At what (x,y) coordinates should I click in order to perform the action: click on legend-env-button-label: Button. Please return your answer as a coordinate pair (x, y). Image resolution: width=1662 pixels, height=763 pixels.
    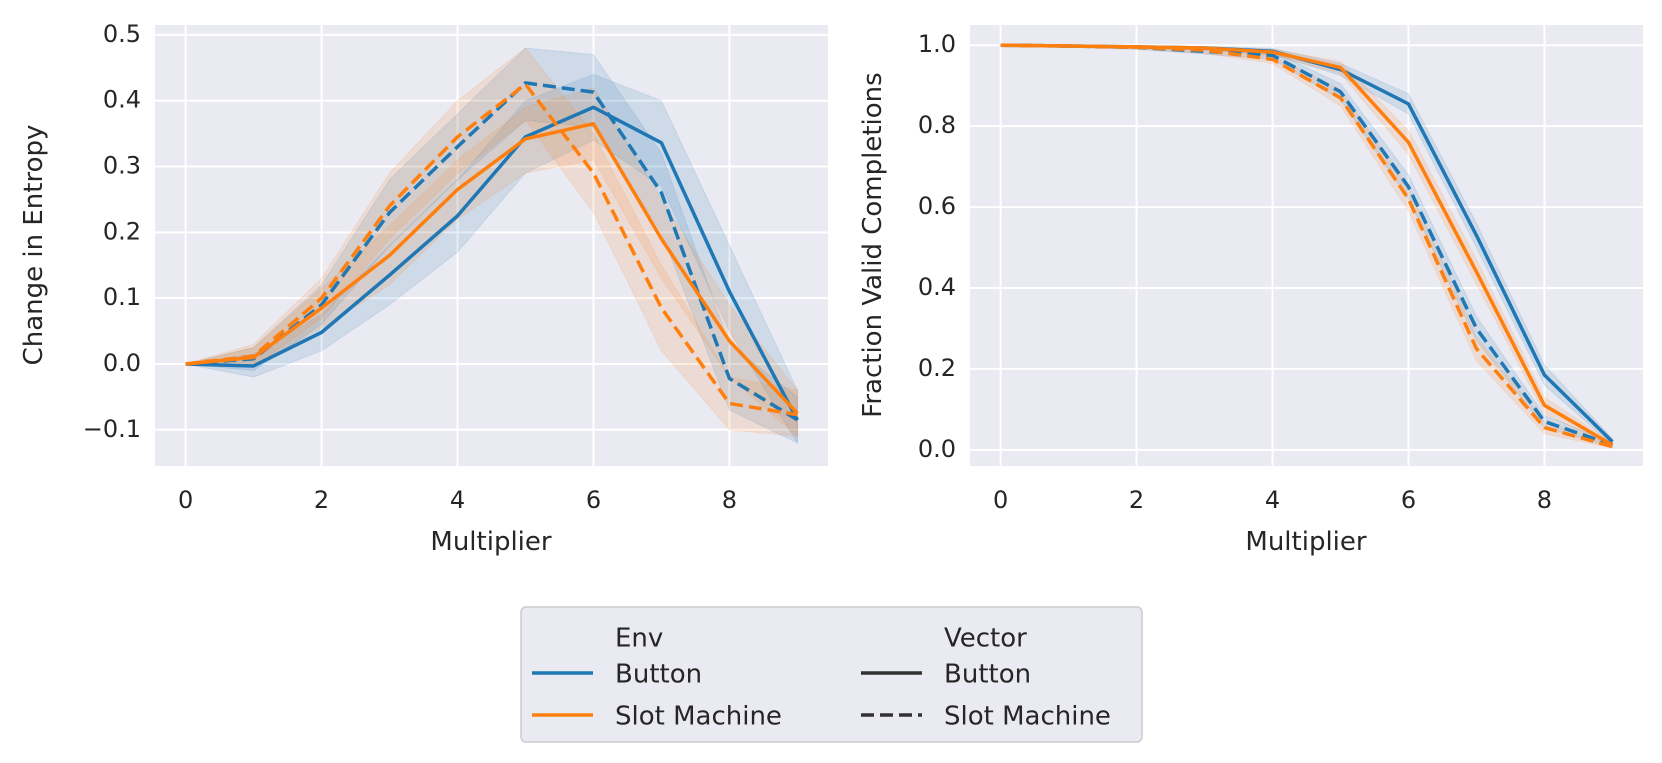
    Looking at the image, I should click on (658, 675).